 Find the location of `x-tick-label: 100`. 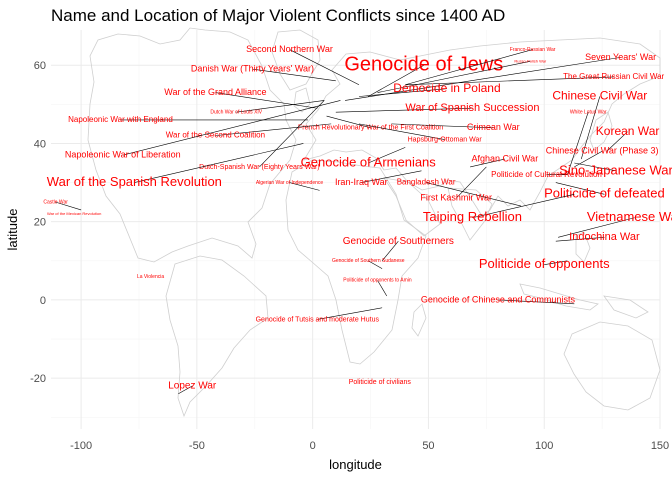

x-tick-label: 100 is located at coordinates (544, 446).